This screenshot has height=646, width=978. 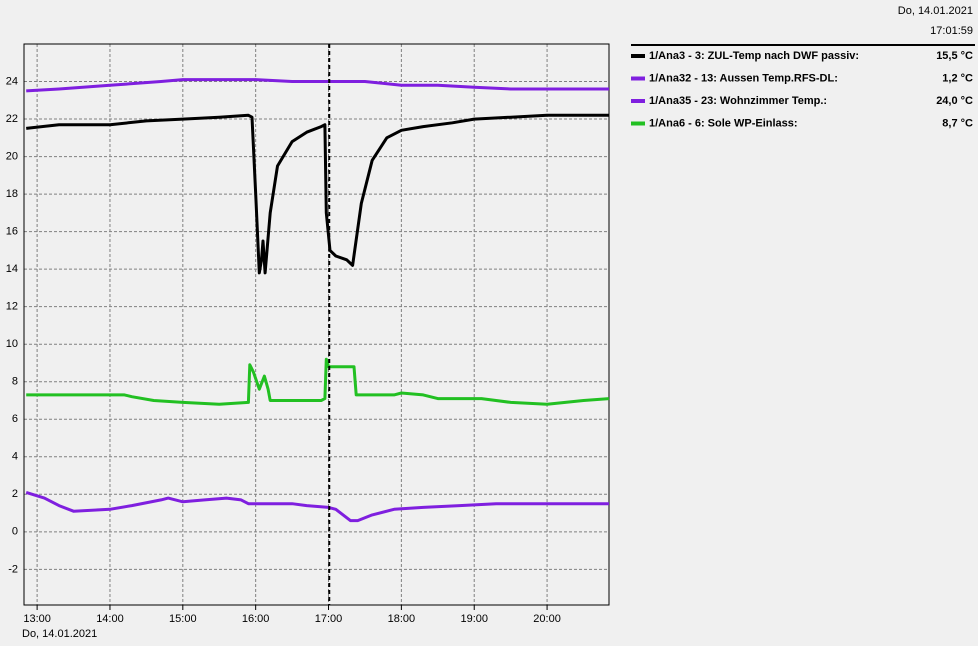 What do you see at coordinates (402, 619) in the screenshot?
I see `x-tick-label: 18:00` at bounding box center [402, 619].